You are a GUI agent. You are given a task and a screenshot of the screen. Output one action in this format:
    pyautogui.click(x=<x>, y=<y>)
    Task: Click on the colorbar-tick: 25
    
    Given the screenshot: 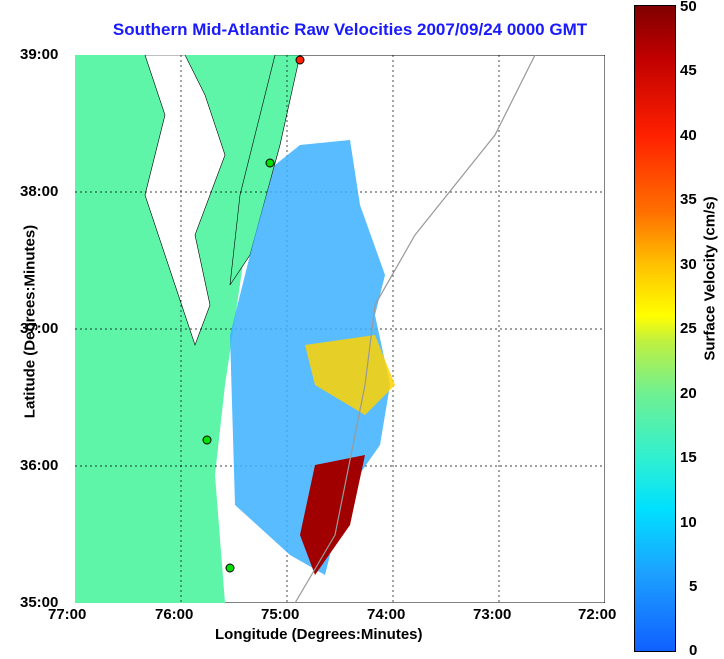 What is the action you would take?
    pyautogui.click(x=688, y=328)
    